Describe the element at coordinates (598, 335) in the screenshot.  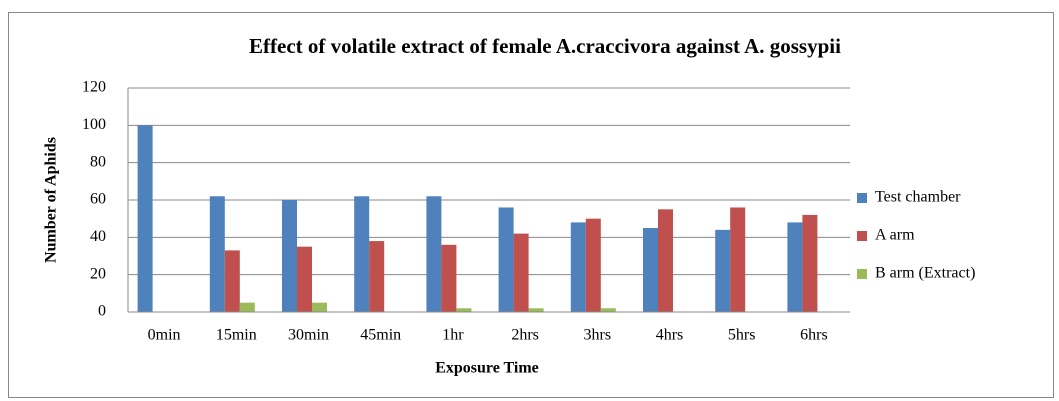
I see `x-tick-label: 3hrs` at that location.